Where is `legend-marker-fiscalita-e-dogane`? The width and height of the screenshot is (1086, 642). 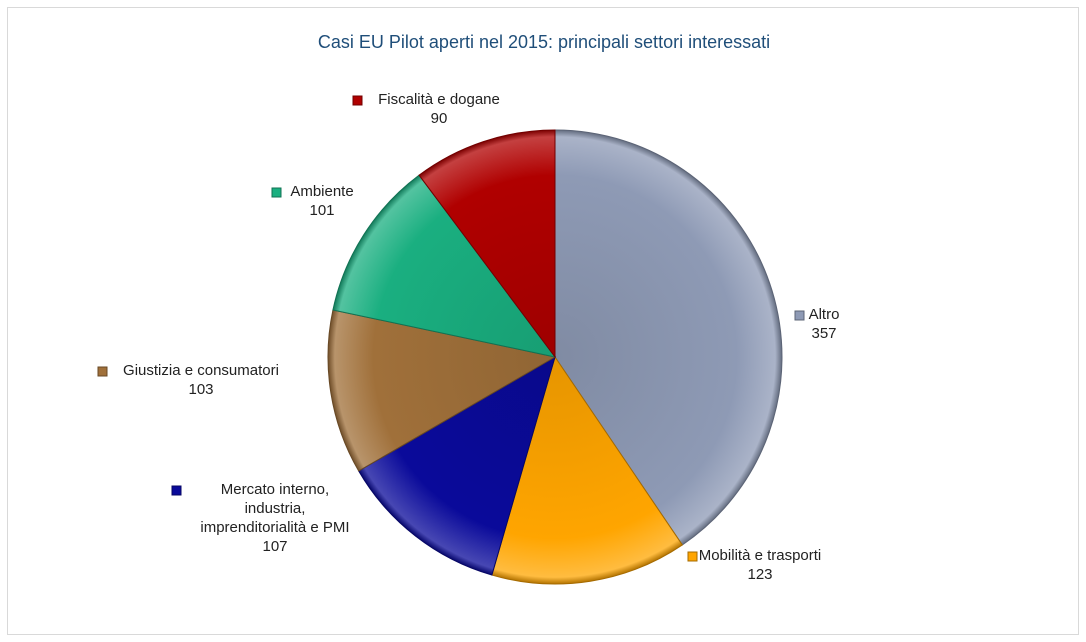
legend-marker-fiscalita-e-dogane is located at coordinates (357, 100).